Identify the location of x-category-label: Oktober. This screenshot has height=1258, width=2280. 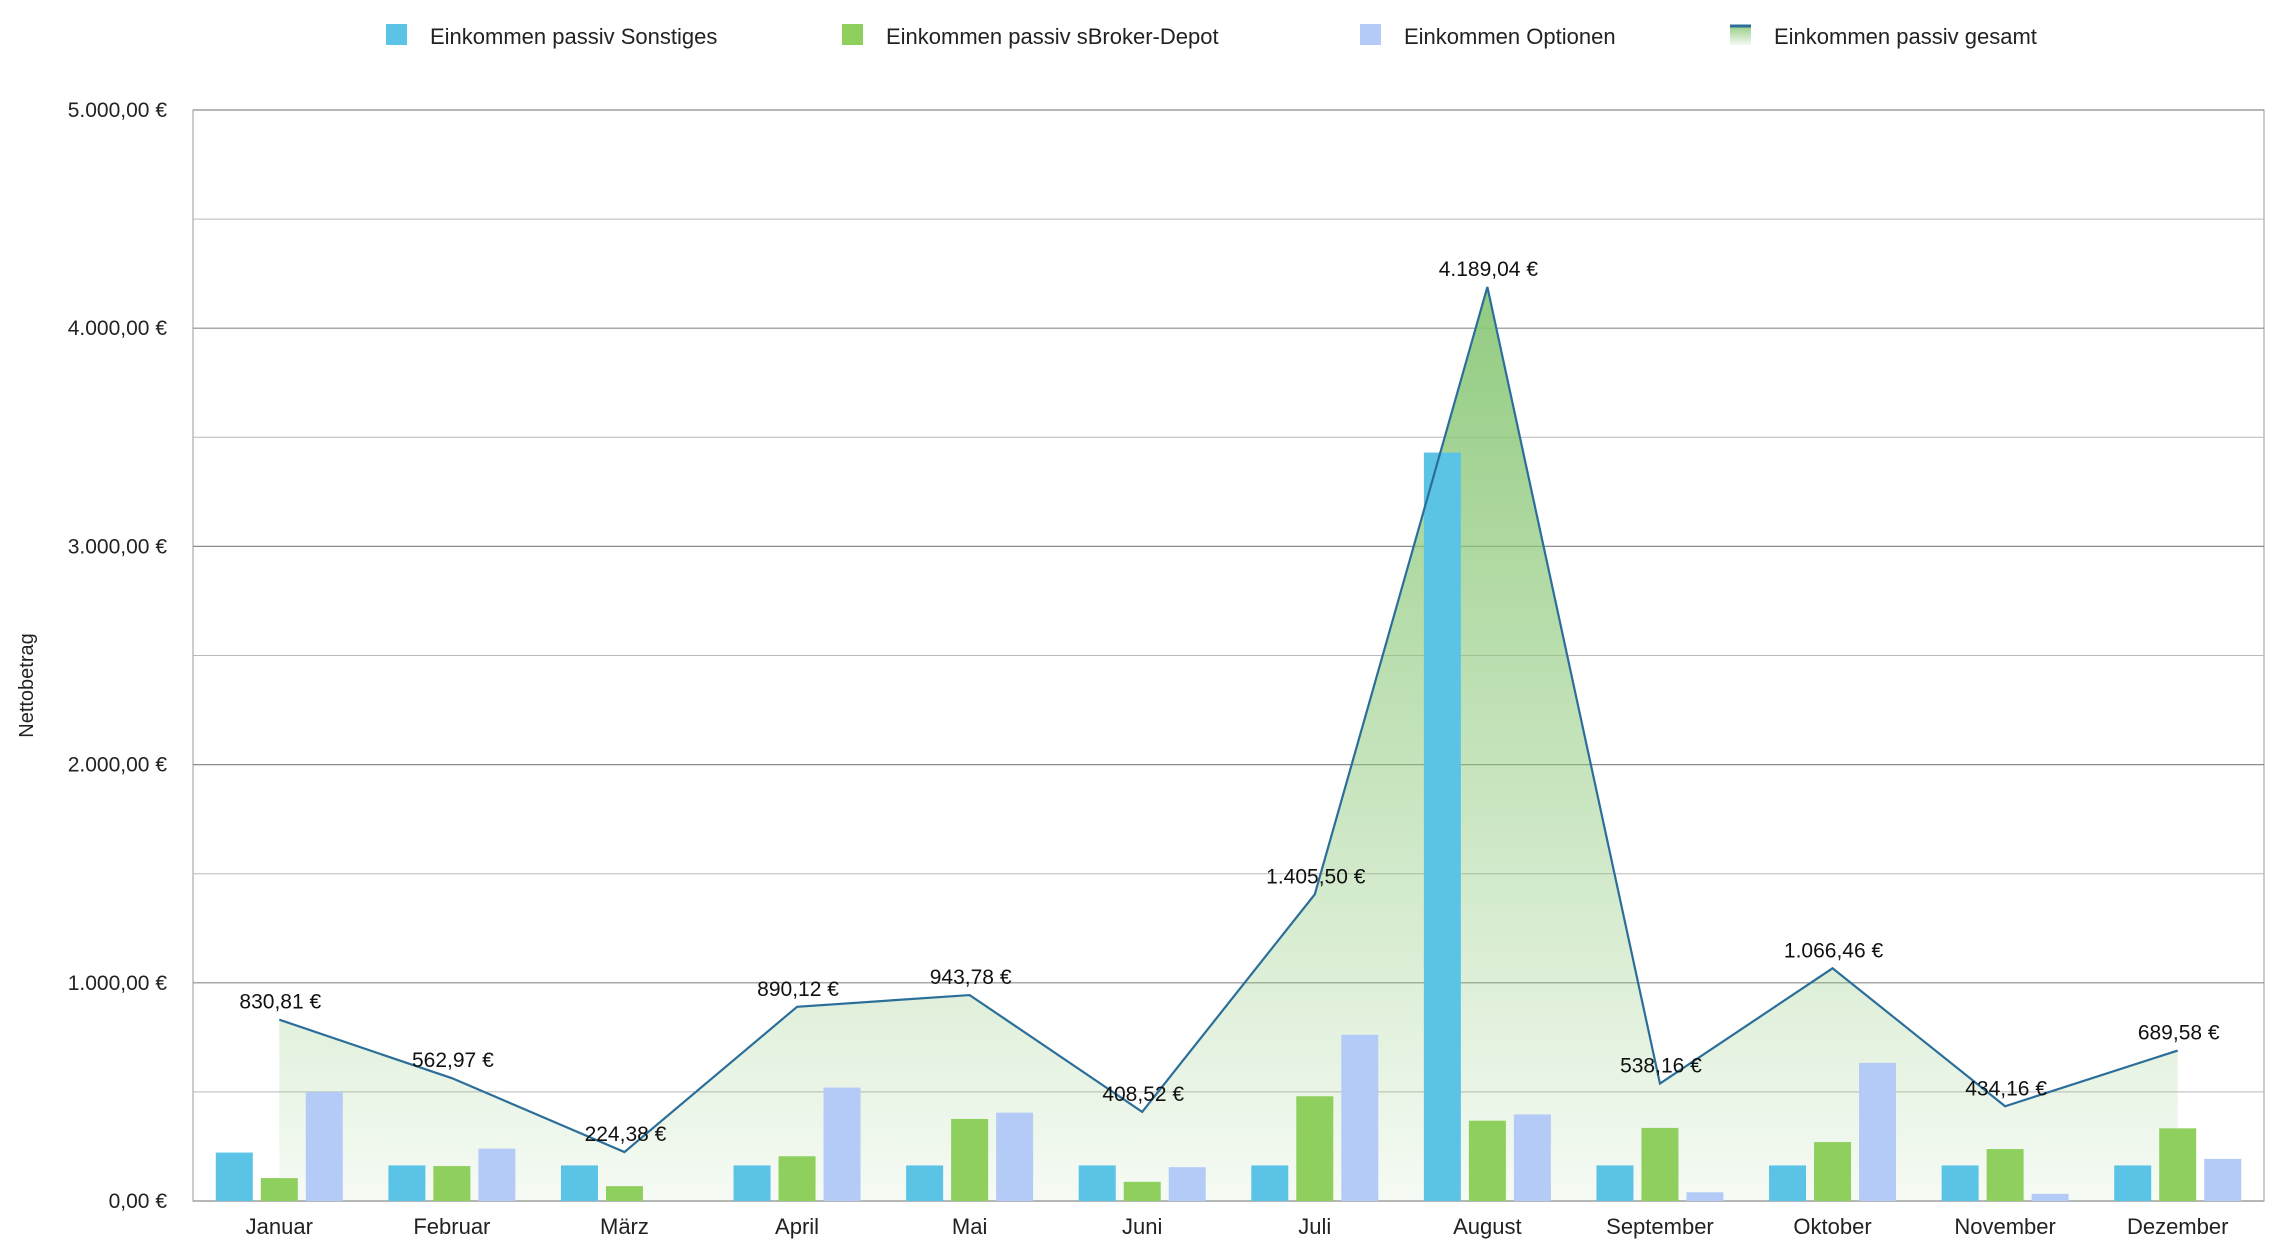
(1832, 1226).